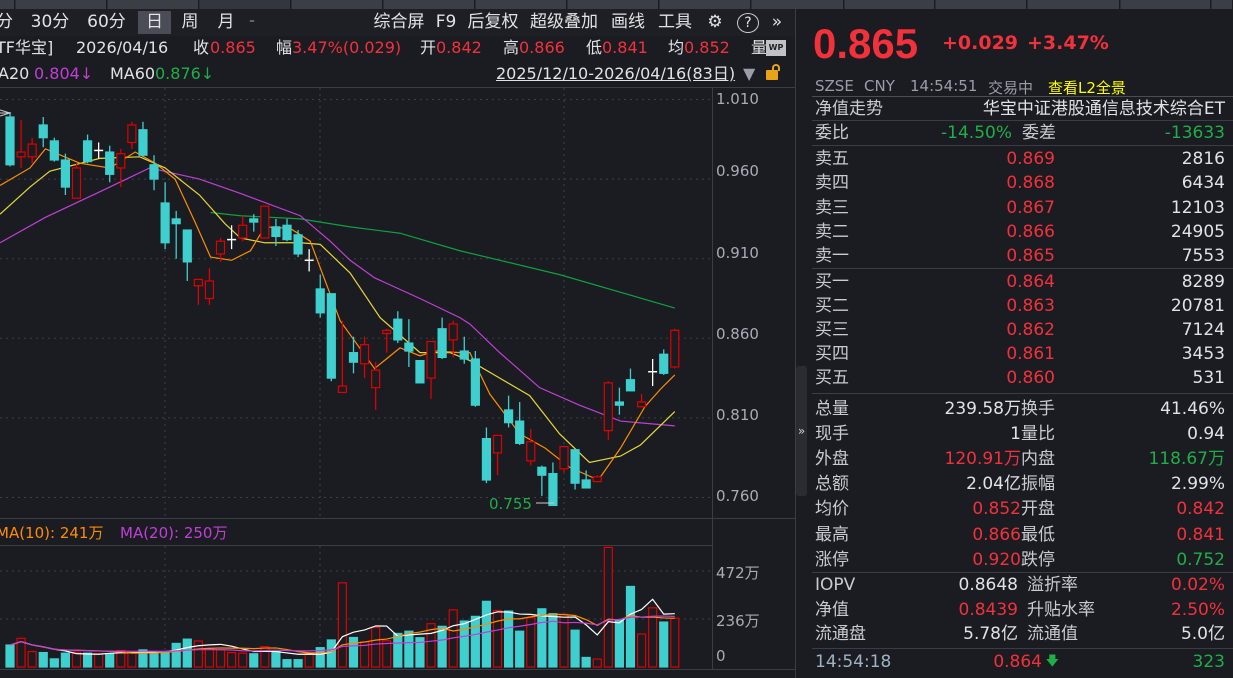 This screenshot has height=678, width=1233. Describe the element at coordinates (675, 22) in the screenshot. I see `tools-button: 工具` at that location.